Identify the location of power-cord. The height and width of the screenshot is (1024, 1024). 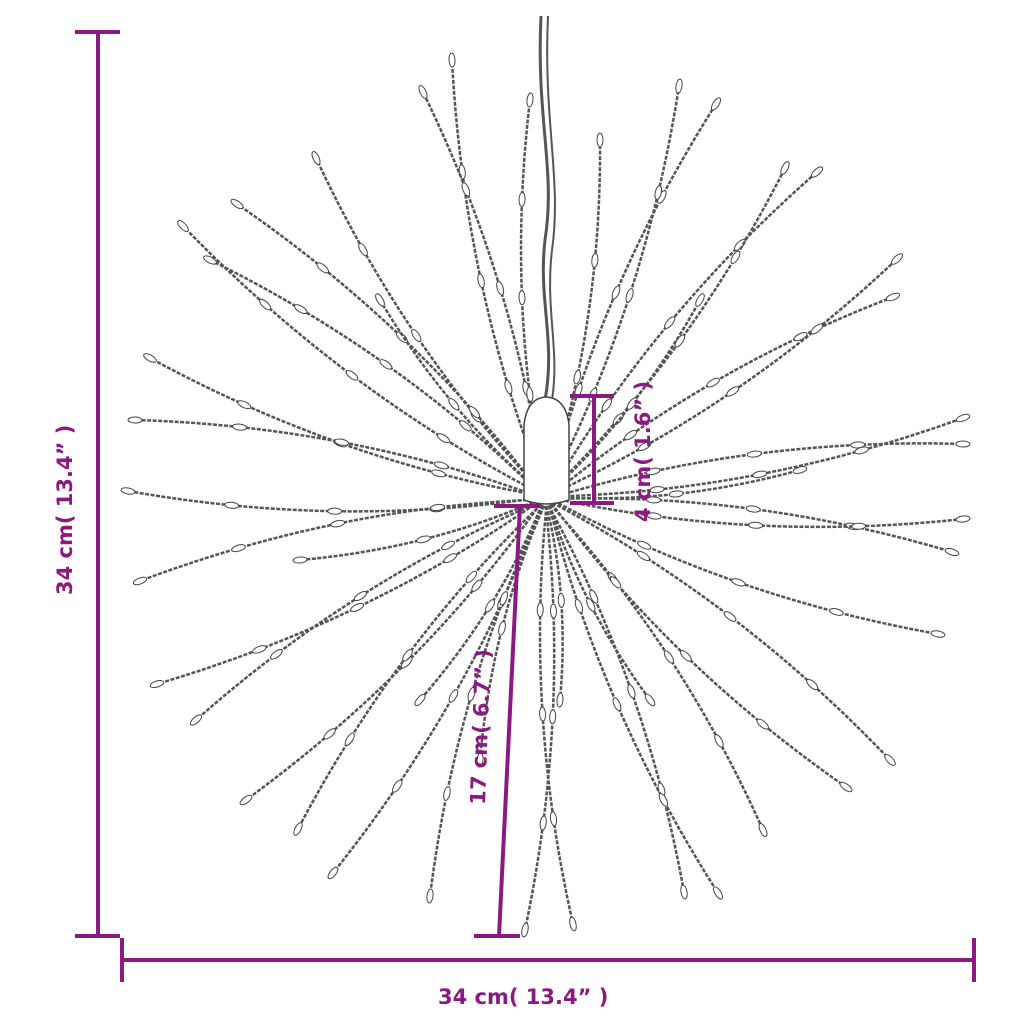
(551, 208).